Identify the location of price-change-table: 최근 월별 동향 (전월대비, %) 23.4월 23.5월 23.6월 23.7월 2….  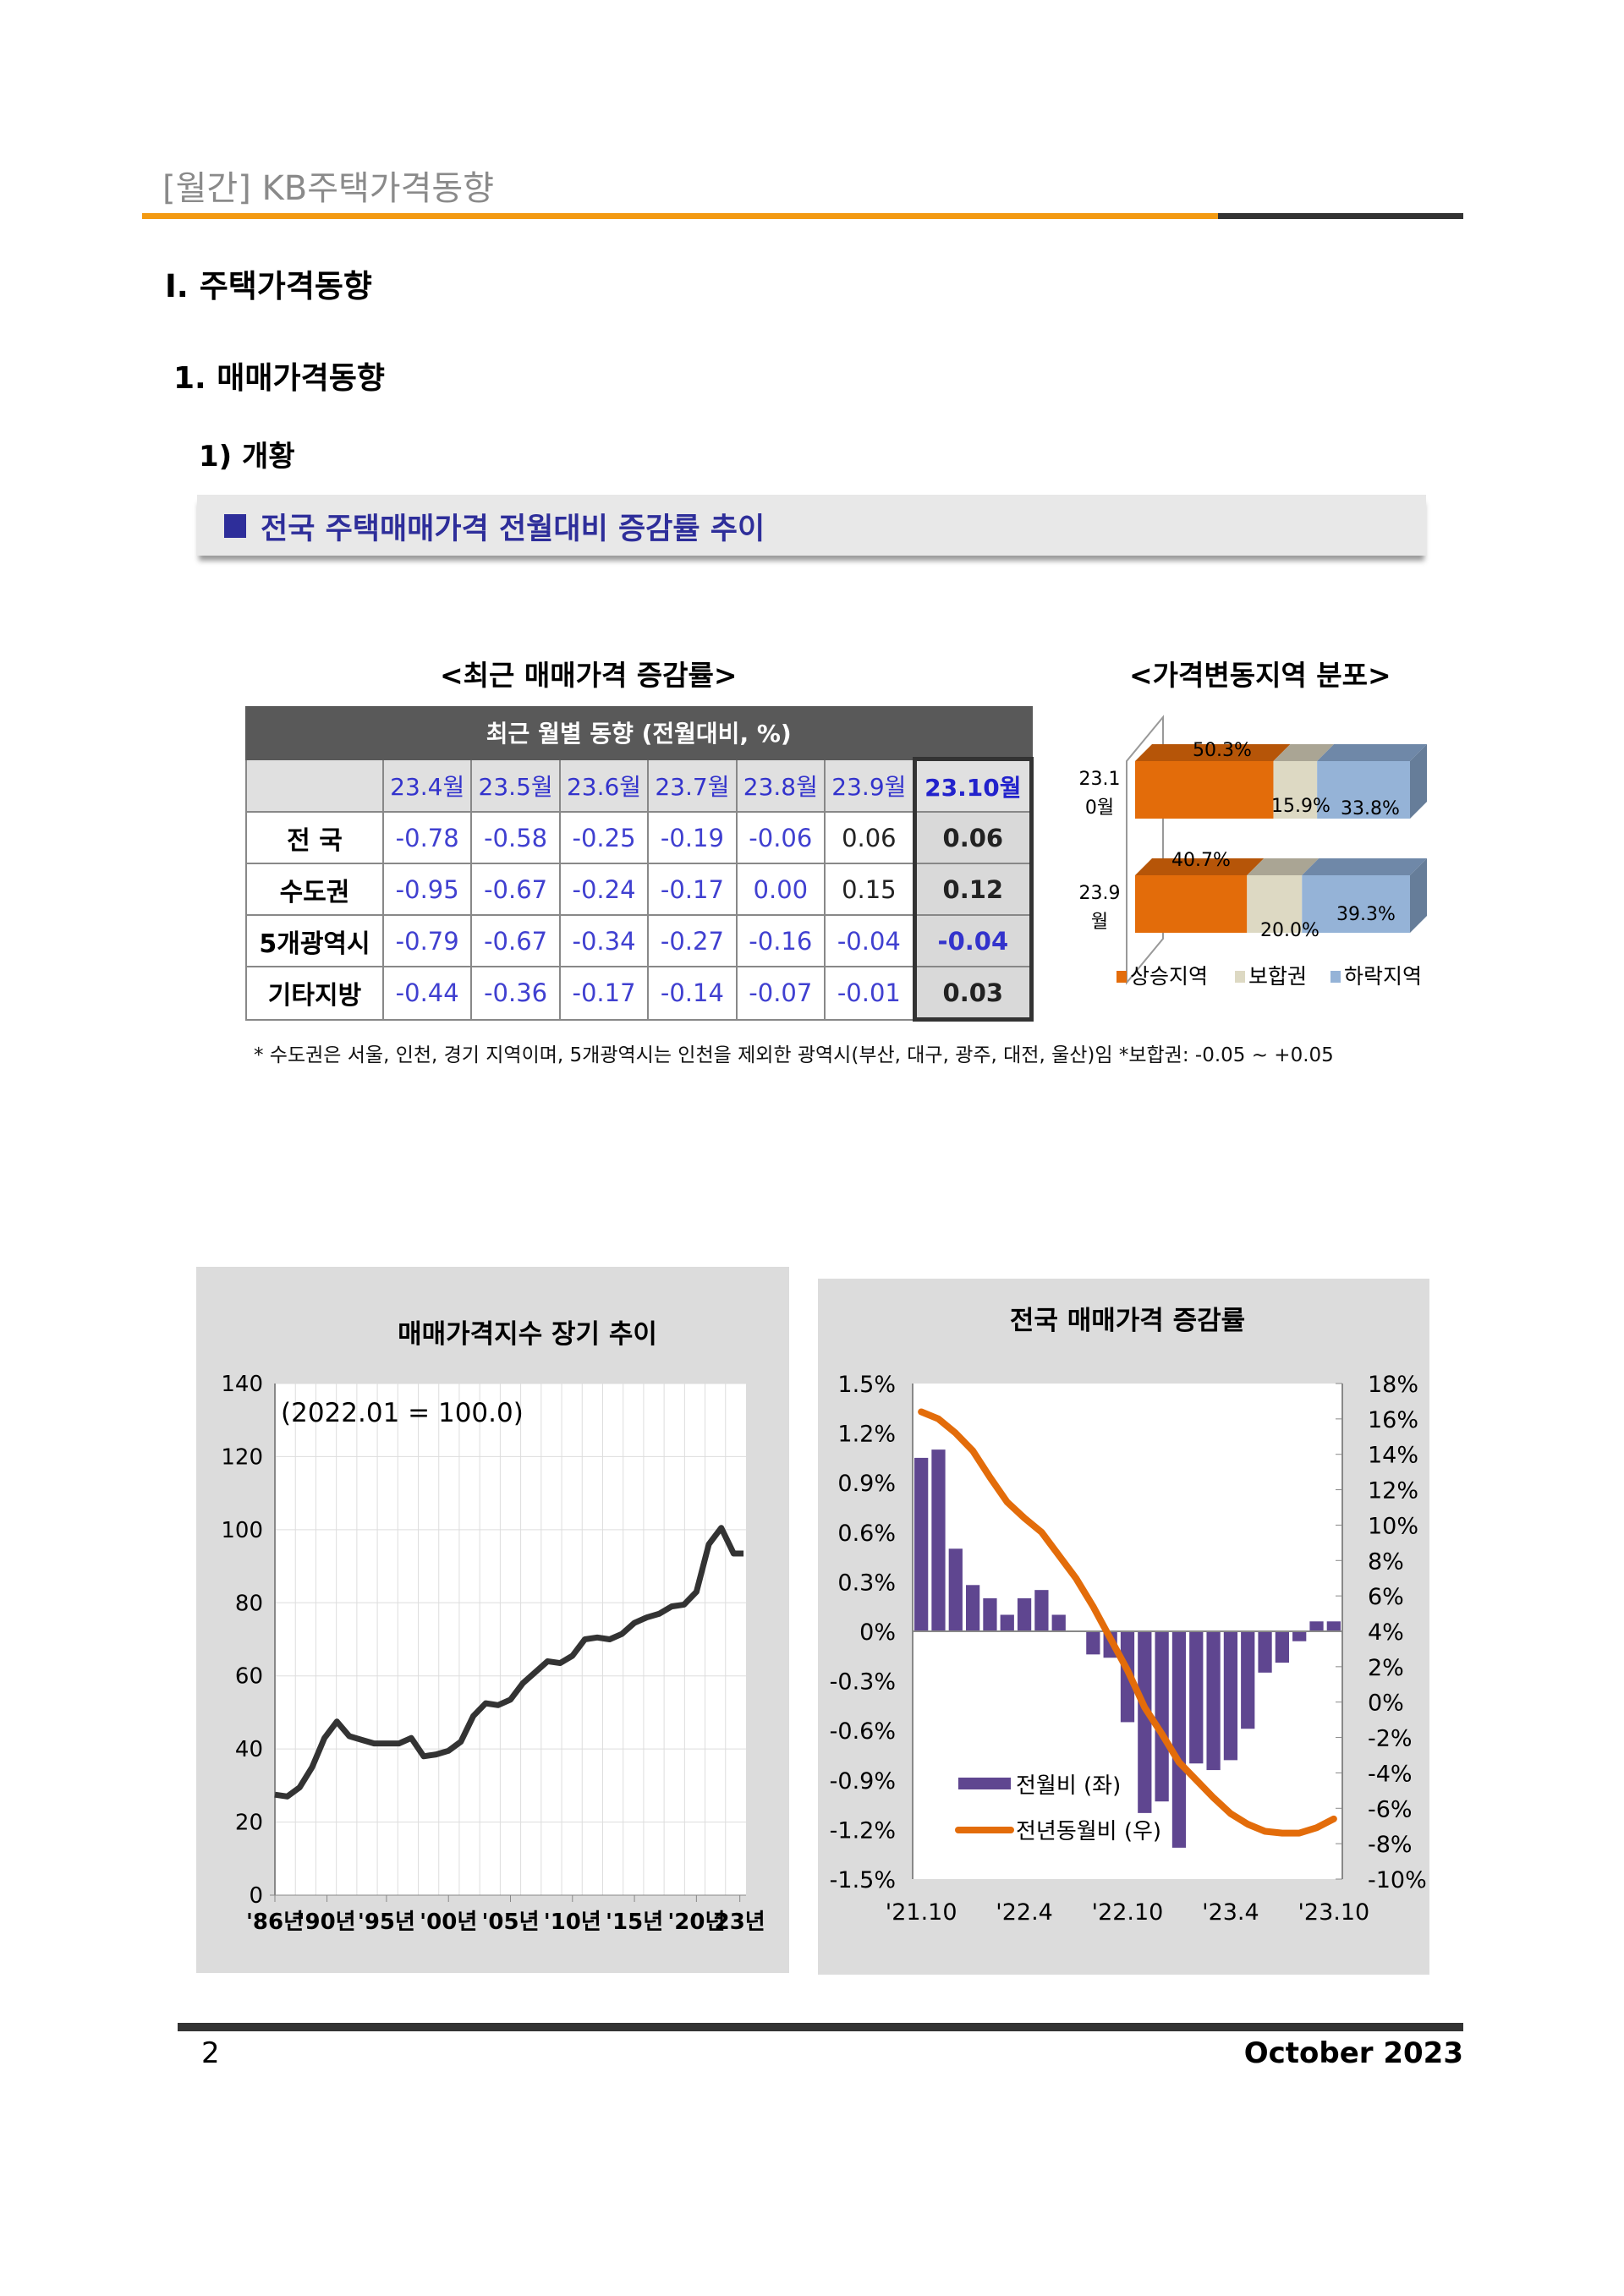
(639, 864).